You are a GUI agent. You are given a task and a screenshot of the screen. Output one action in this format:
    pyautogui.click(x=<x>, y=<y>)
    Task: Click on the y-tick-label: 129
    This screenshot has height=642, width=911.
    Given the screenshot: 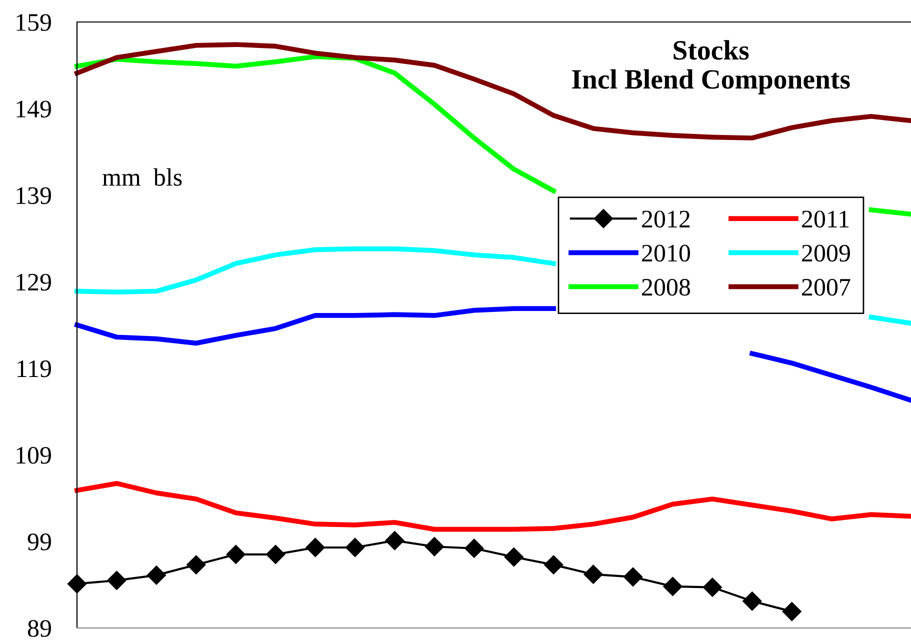 What is the action you would take?
    pyautogui.click(x=33, y=282)
    